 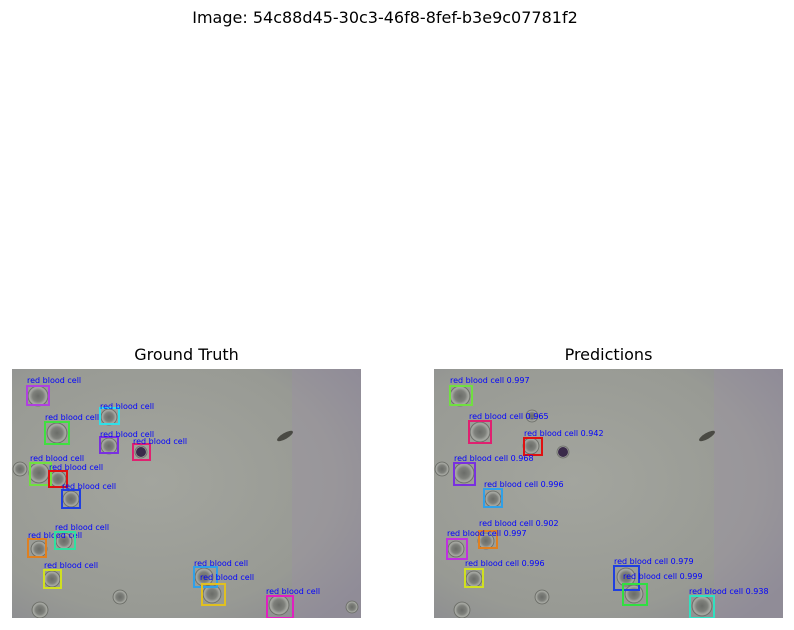 What do you see at coordinates (509, 416) in the screenshot?
I see `prediction-box-label: red blood cell 0.965` at bounding box center [509, 416].